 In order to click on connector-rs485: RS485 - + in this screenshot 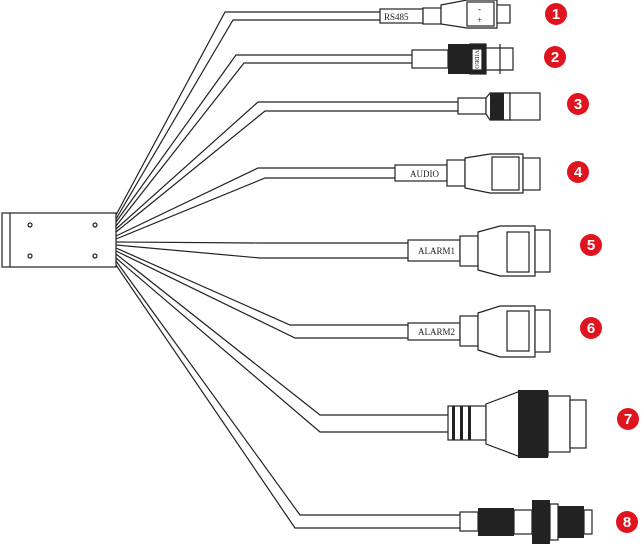, I will do `click(445, 14)`.